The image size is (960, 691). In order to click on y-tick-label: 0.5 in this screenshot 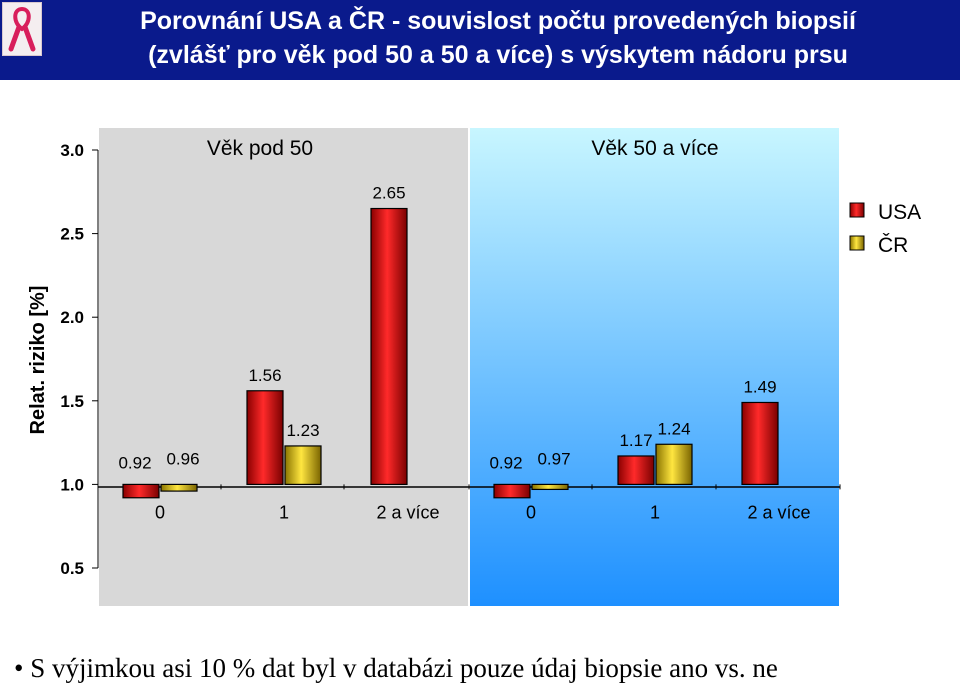, I will do `click(72, 568)`.